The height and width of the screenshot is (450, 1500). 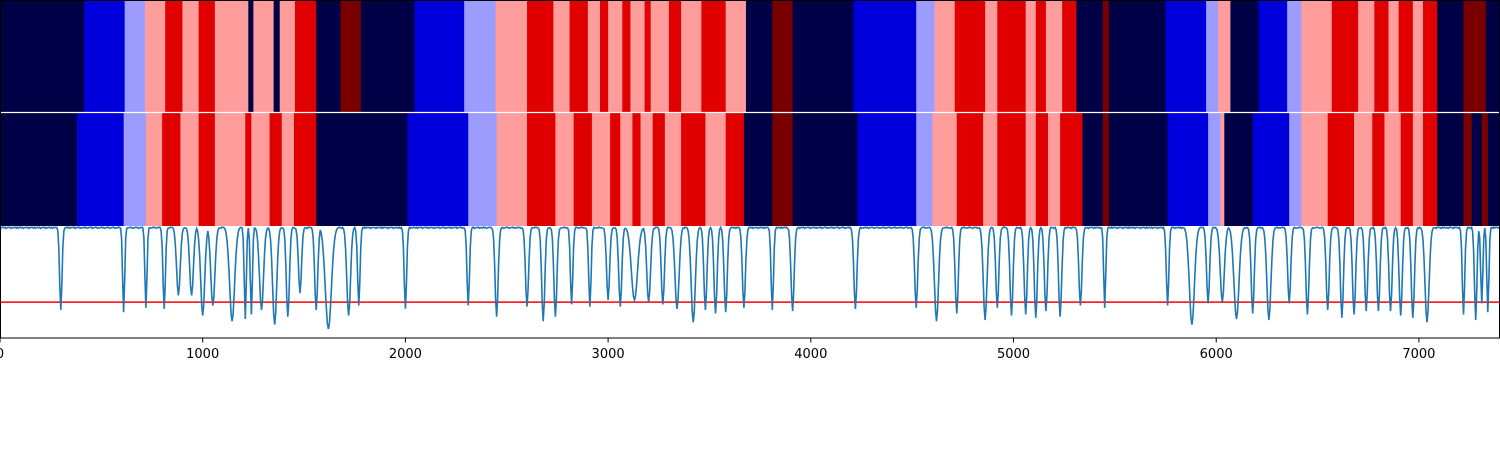 I want to click on x-tick-label-5: 5000, so click(x=1013, y=354).